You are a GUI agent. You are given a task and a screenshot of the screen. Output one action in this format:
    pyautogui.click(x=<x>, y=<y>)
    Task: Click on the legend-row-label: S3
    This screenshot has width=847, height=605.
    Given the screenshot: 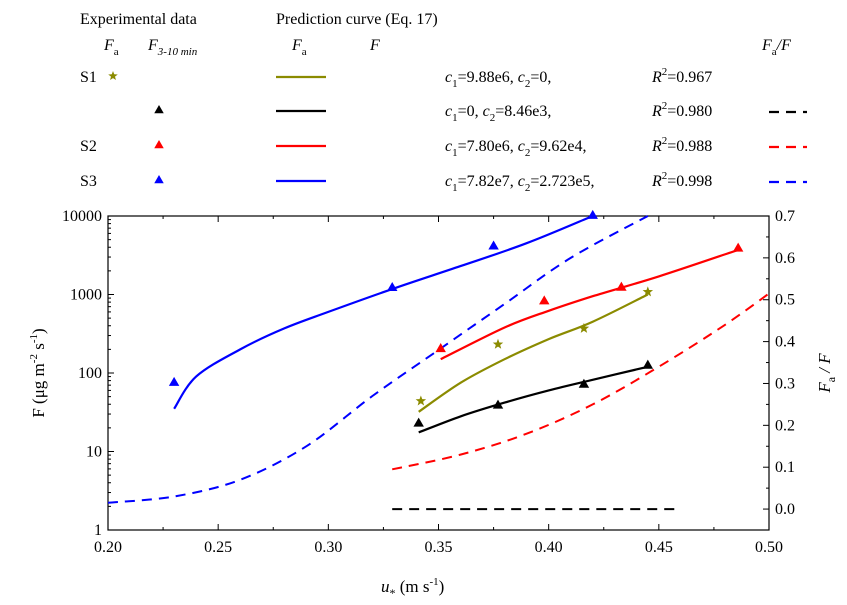 What is the action you would take?
    pyautogui.click(x=88, y=181)
    